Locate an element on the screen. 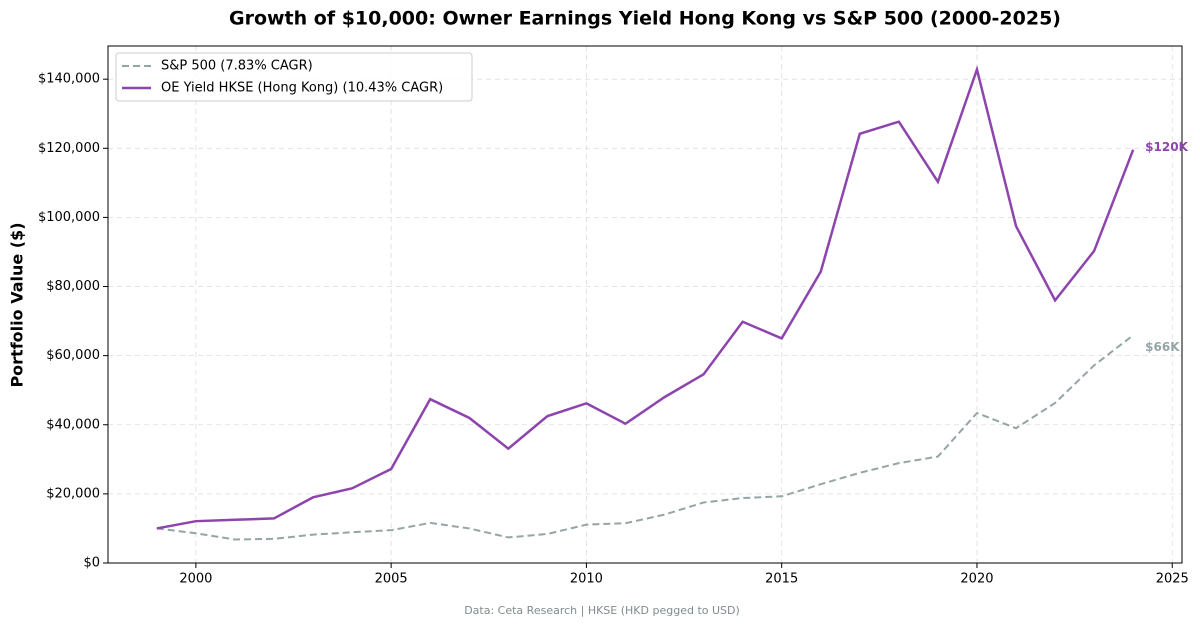  x-tick-label: 2025 is located at coordinates (1172, 579).